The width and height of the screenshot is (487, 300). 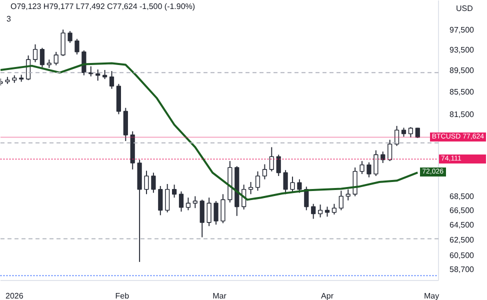 What do you see at coordinates (462, 115) in the screenshot?
I see `y-tick-label: 81,500` at bounding box center [462, 115].